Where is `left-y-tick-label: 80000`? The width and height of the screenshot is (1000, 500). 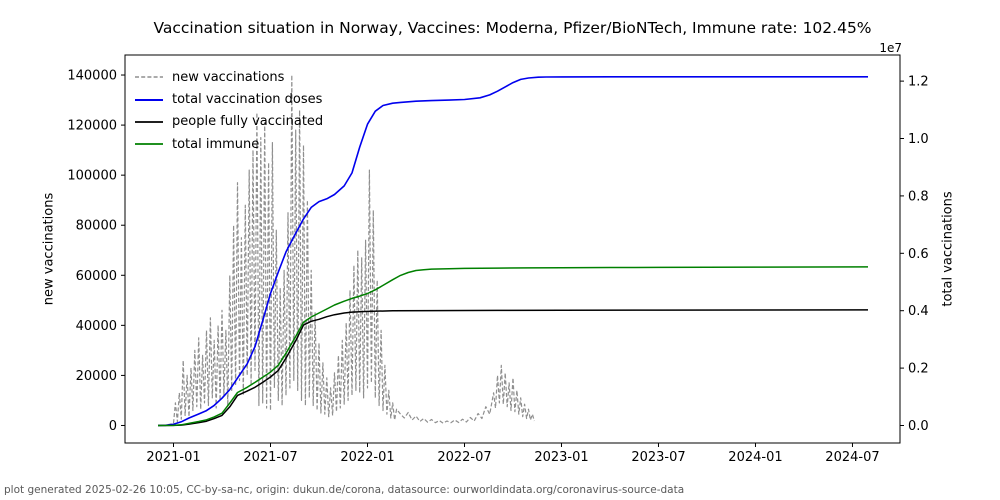
left-y-tick-label: 80000 is located at coordinates (96, 226).